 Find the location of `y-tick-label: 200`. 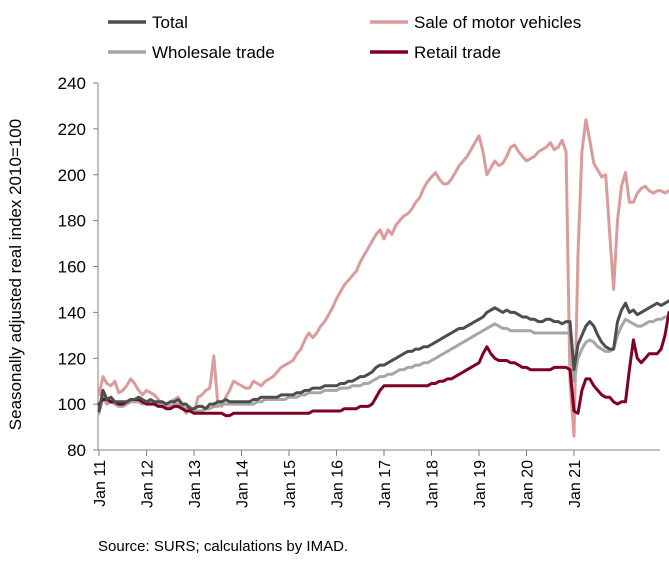

y-tick-label: 200 is located at coordinates (72, 175).